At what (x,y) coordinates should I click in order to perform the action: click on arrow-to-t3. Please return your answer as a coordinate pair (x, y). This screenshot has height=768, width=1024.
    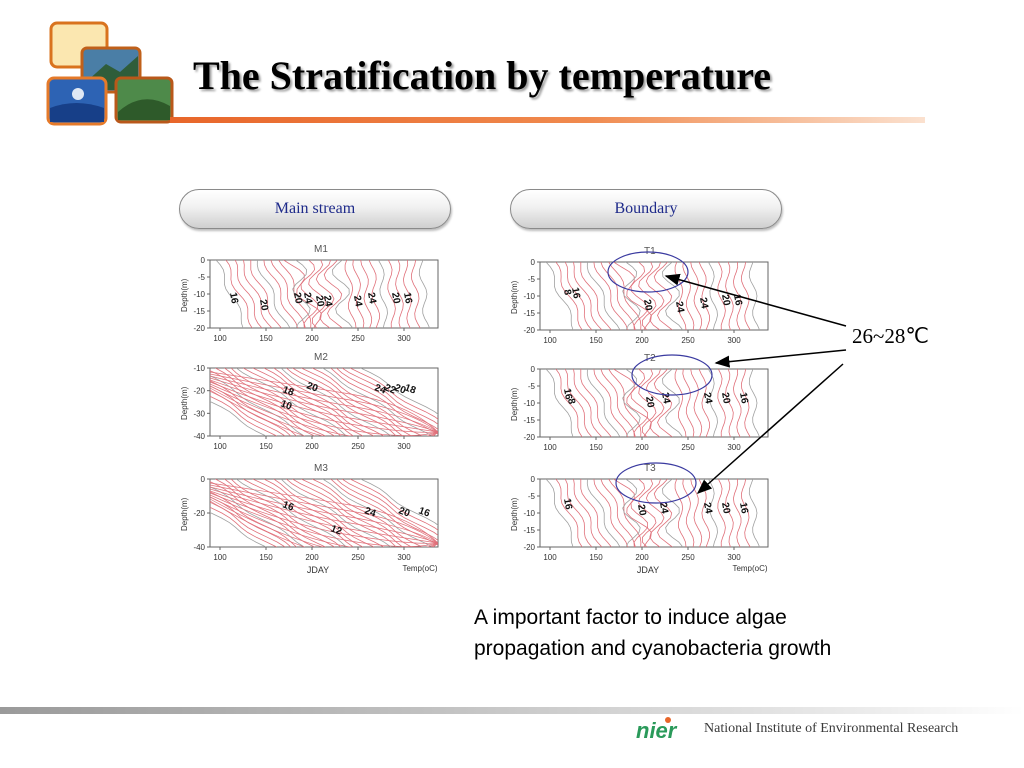
    Looking at the image, I should click on (770, 428).